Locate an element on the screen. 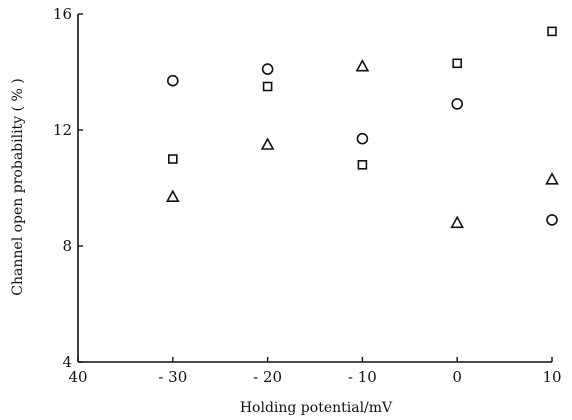 This screenshot has width=572, height=420. y-axis-title: Channel open probability ( % ) is located at coordinates (18, 186).